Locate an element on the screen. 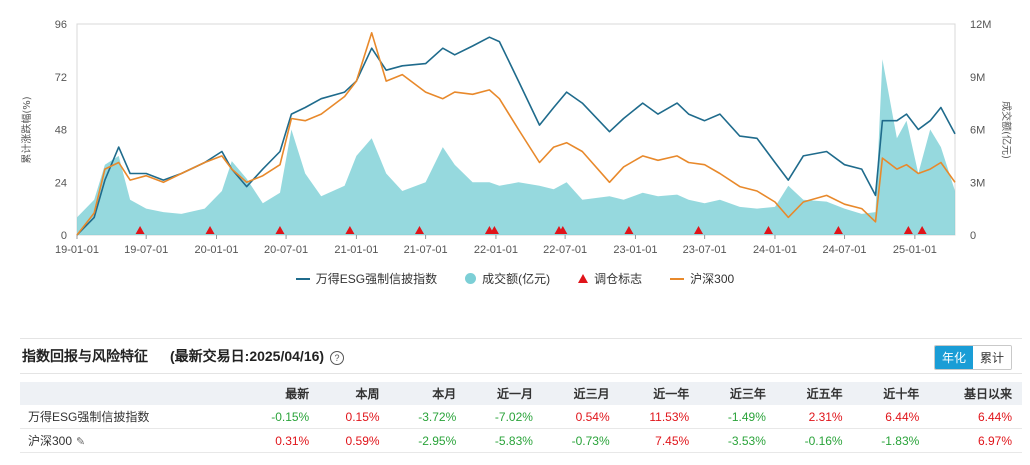 This screenshot has height=465, width=1030. annualized-toggle: 年化 累计 is located at coordinates (972, 357).